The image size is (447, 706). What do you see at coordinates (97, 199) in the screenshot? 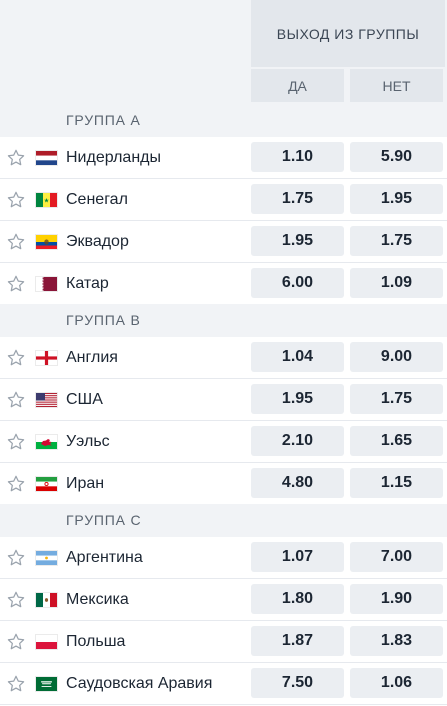
I see `team-name: Сенегал` at bounding box center [97, 199].